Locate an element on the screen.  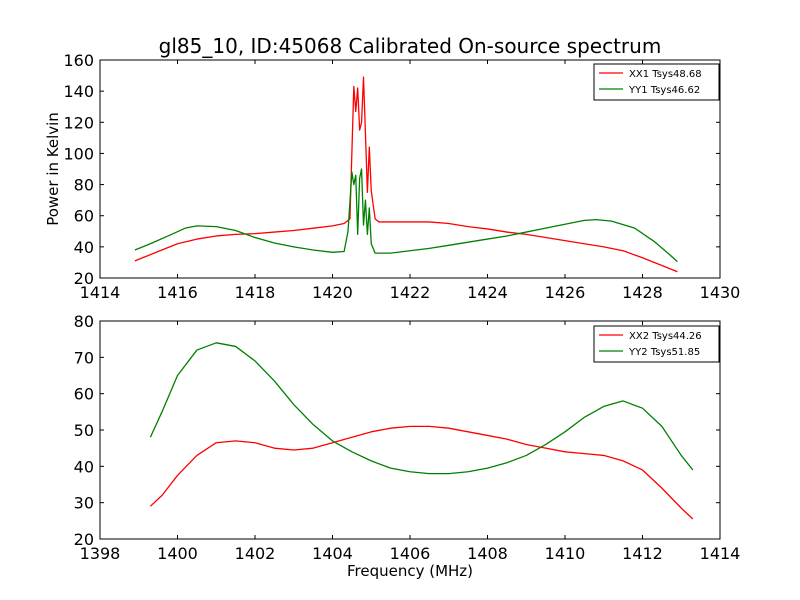
top-x-tick-label: 1418 is located at coordinates (255, 292).